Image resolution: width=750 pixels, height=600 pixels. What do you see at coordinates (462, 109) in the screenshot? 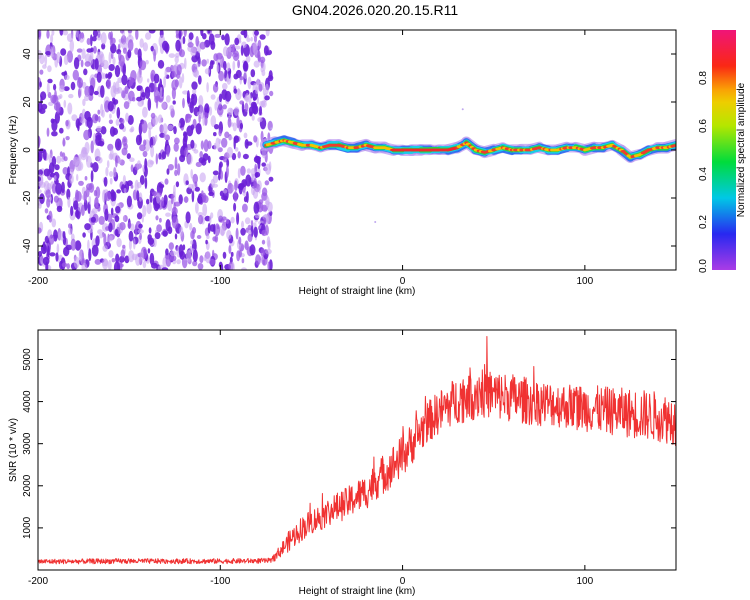
I see `noise-dot` at bounding box center [462, 109].